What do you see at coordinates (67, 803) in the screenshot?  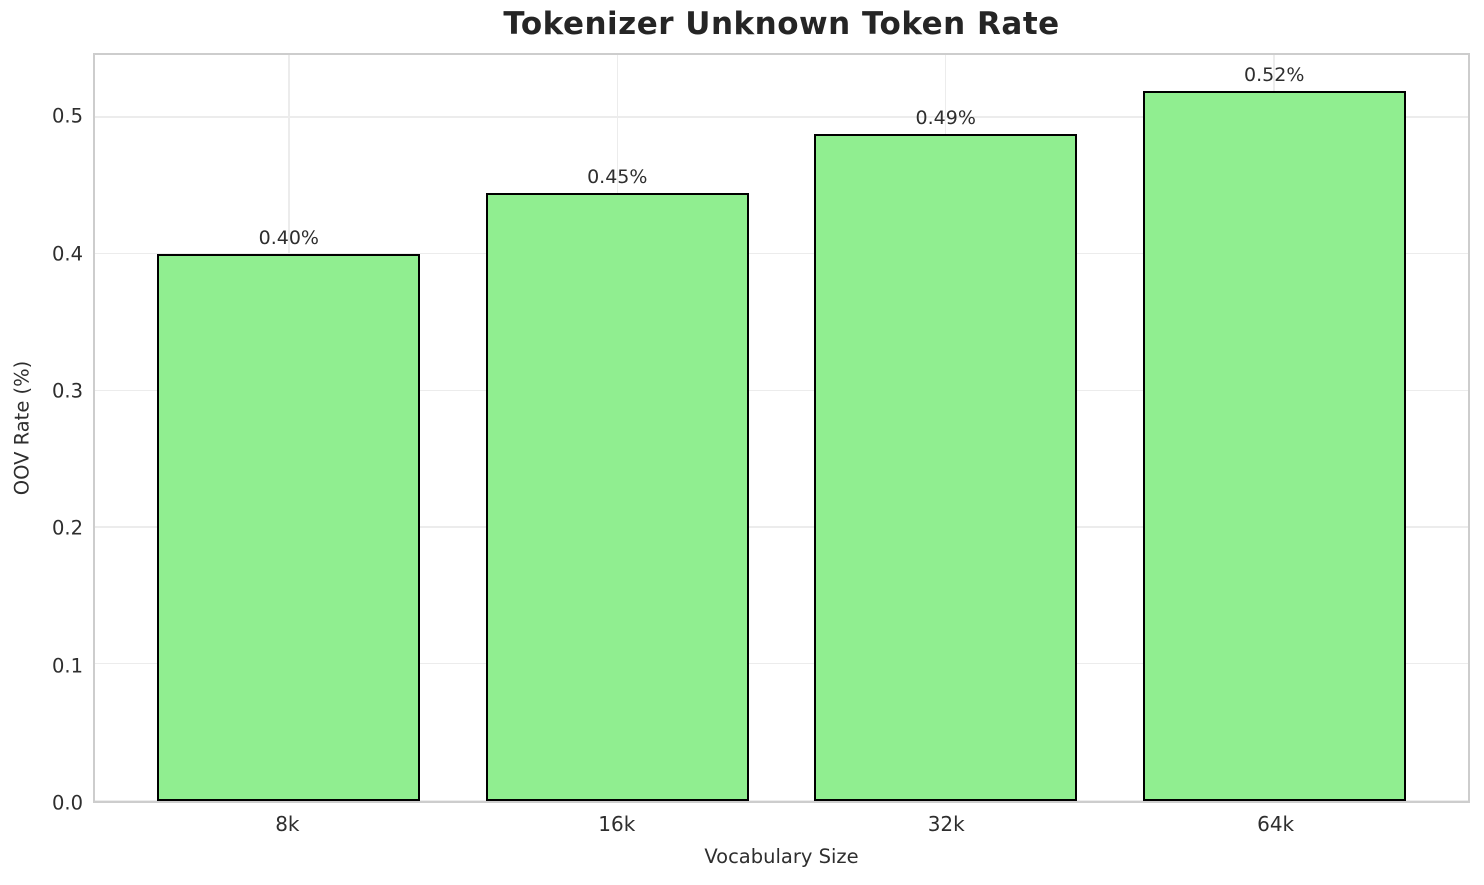 I see `y-tick-label: 0.0` at bounding box center [67, 803].